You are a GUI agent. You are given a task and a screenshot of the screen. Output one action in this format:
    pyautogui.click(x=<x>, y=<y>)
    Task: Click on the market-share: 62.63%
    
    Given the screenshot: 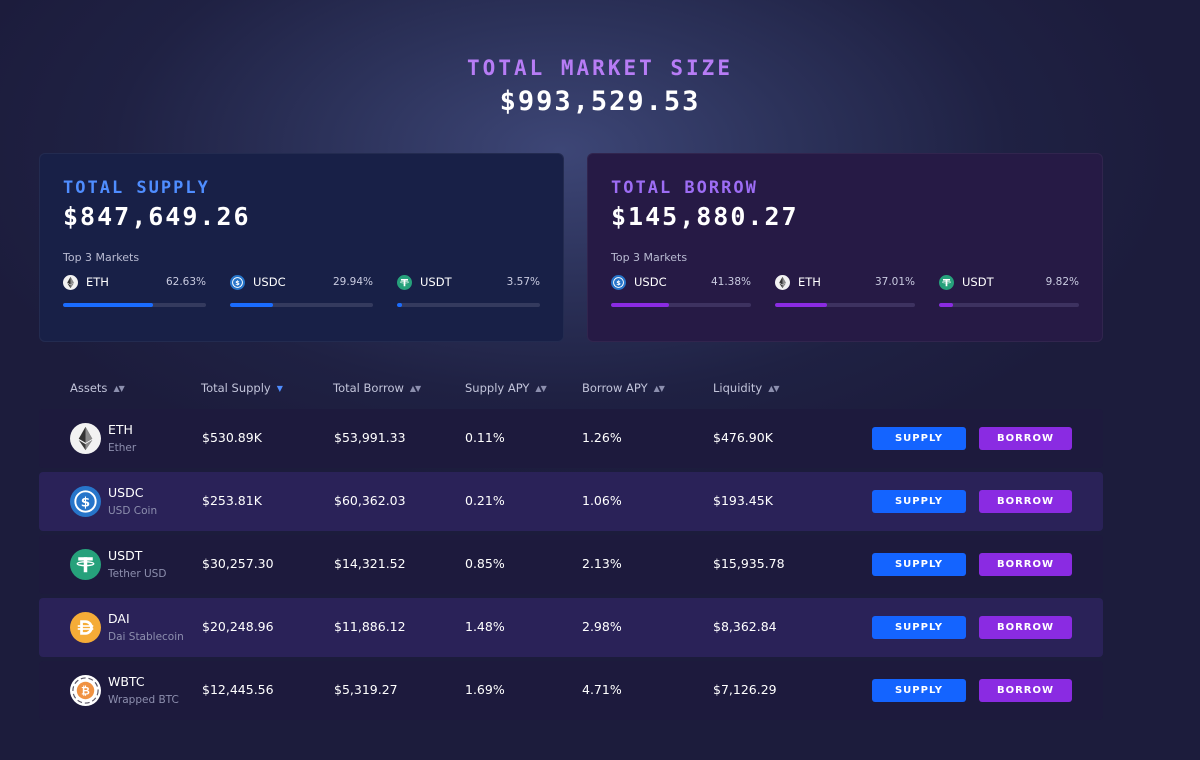 What is the action you would take?
    pyautogui.click(x=185, y=282)
    